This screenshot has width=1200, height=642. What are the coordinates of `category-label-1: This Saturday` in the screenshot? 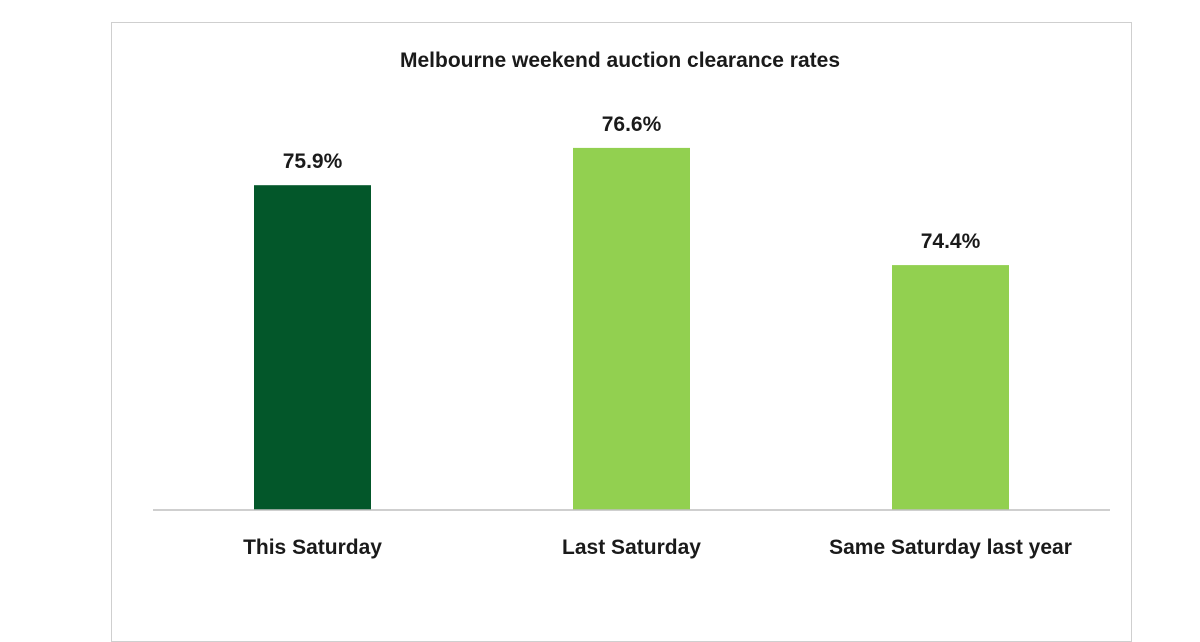 It's located at (312, 547).